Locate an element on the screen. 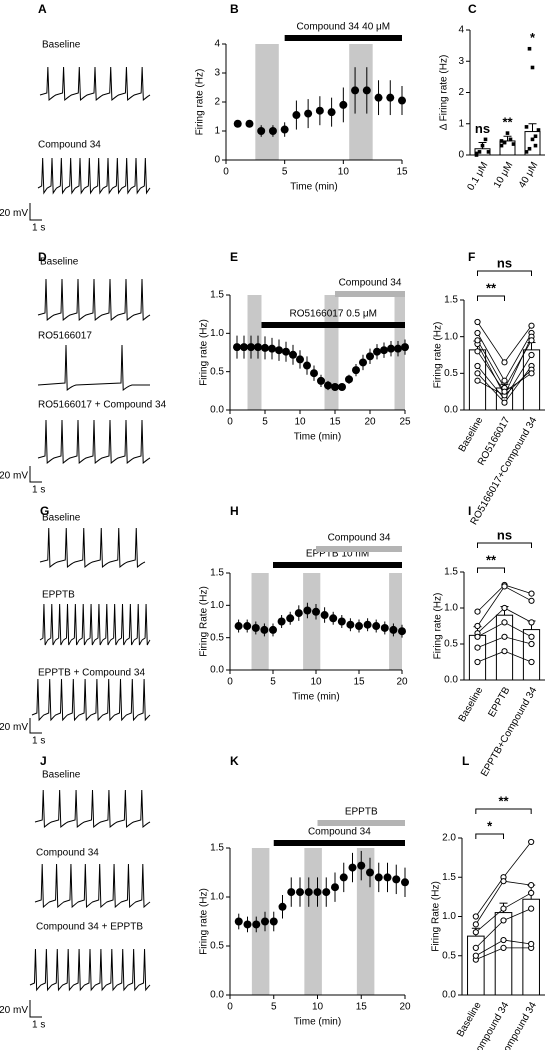 This screenshot has width=555, height=1050. y-tick-label: 3 is located at coordinates (461, 61).